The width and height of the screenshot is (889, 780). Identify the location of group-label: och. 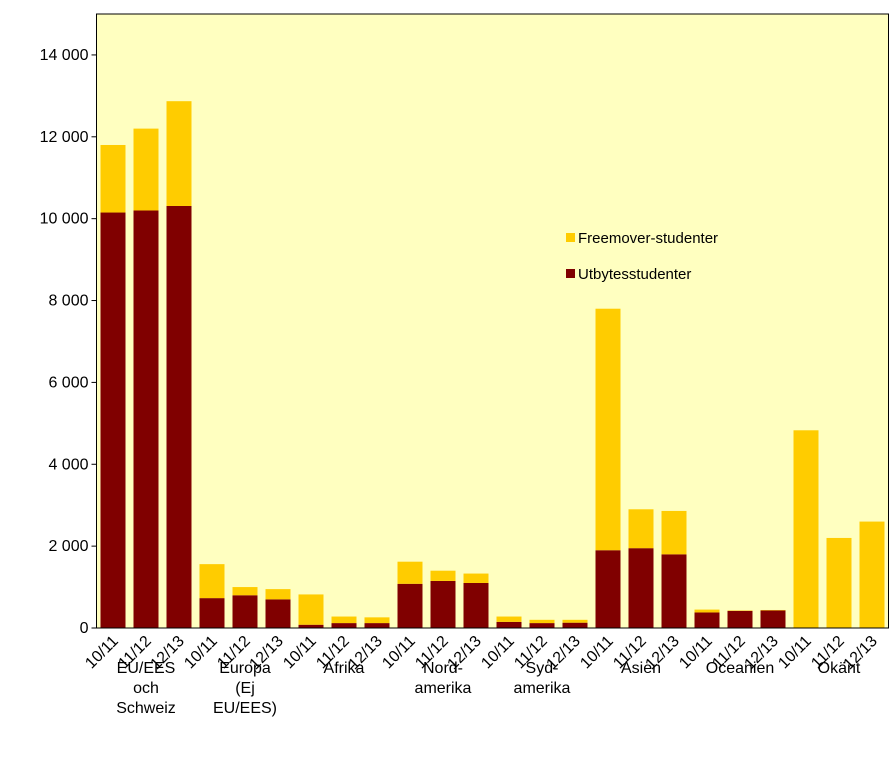
(146, 688).